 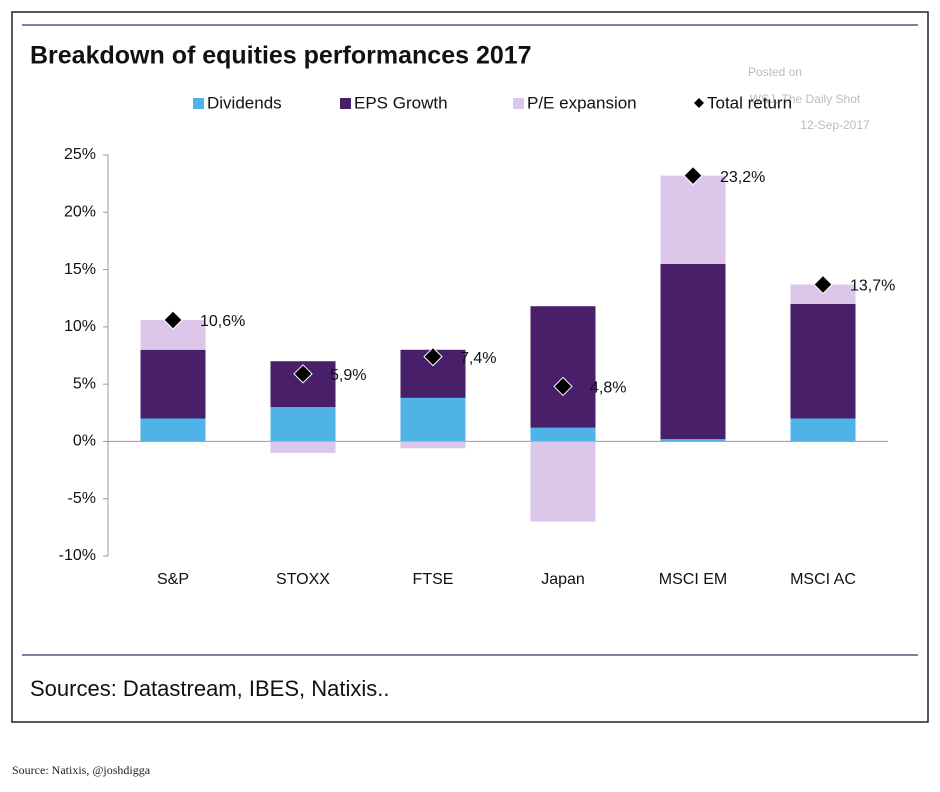 What do you see at coordinates (582, 102) in the screenshot?
I see `legend-label: P/E expansion` at bounding box center [582, 102].